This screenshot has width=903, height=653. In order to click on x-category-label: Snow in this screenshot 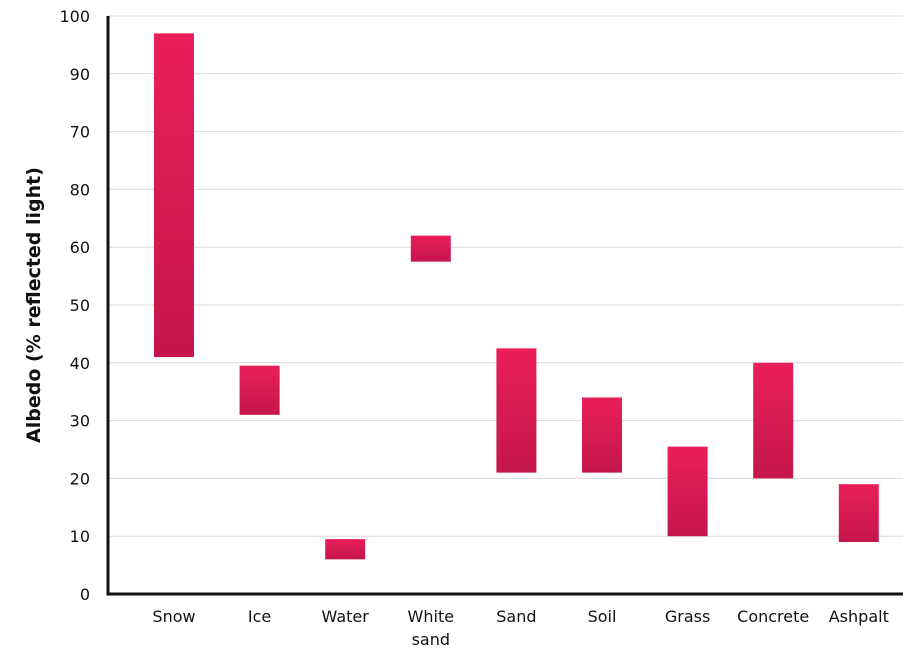, I will do `click(173, 616)`.